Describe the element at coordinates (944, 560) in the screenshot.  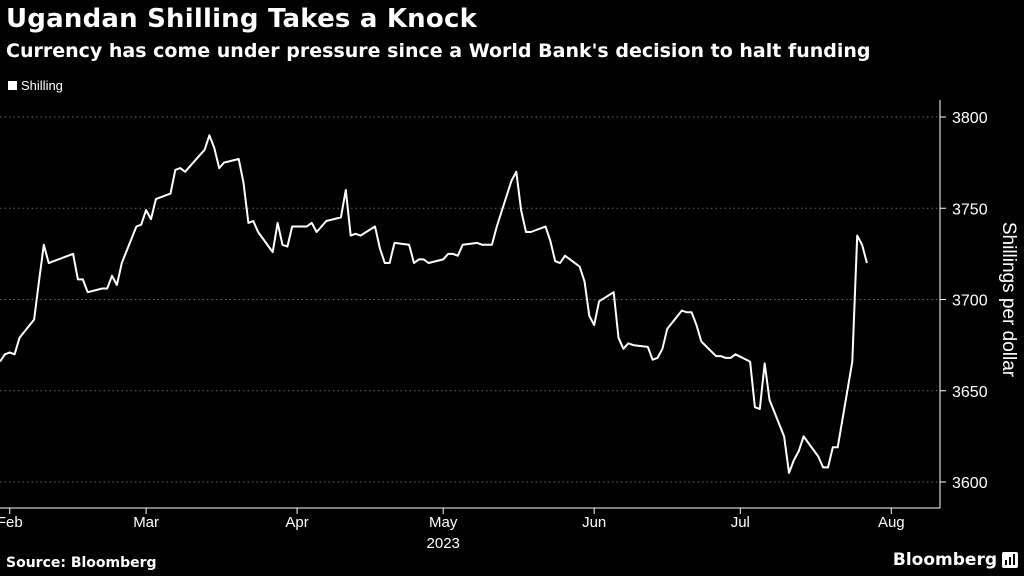
I see `brand-text: Bloomberg` at that location.